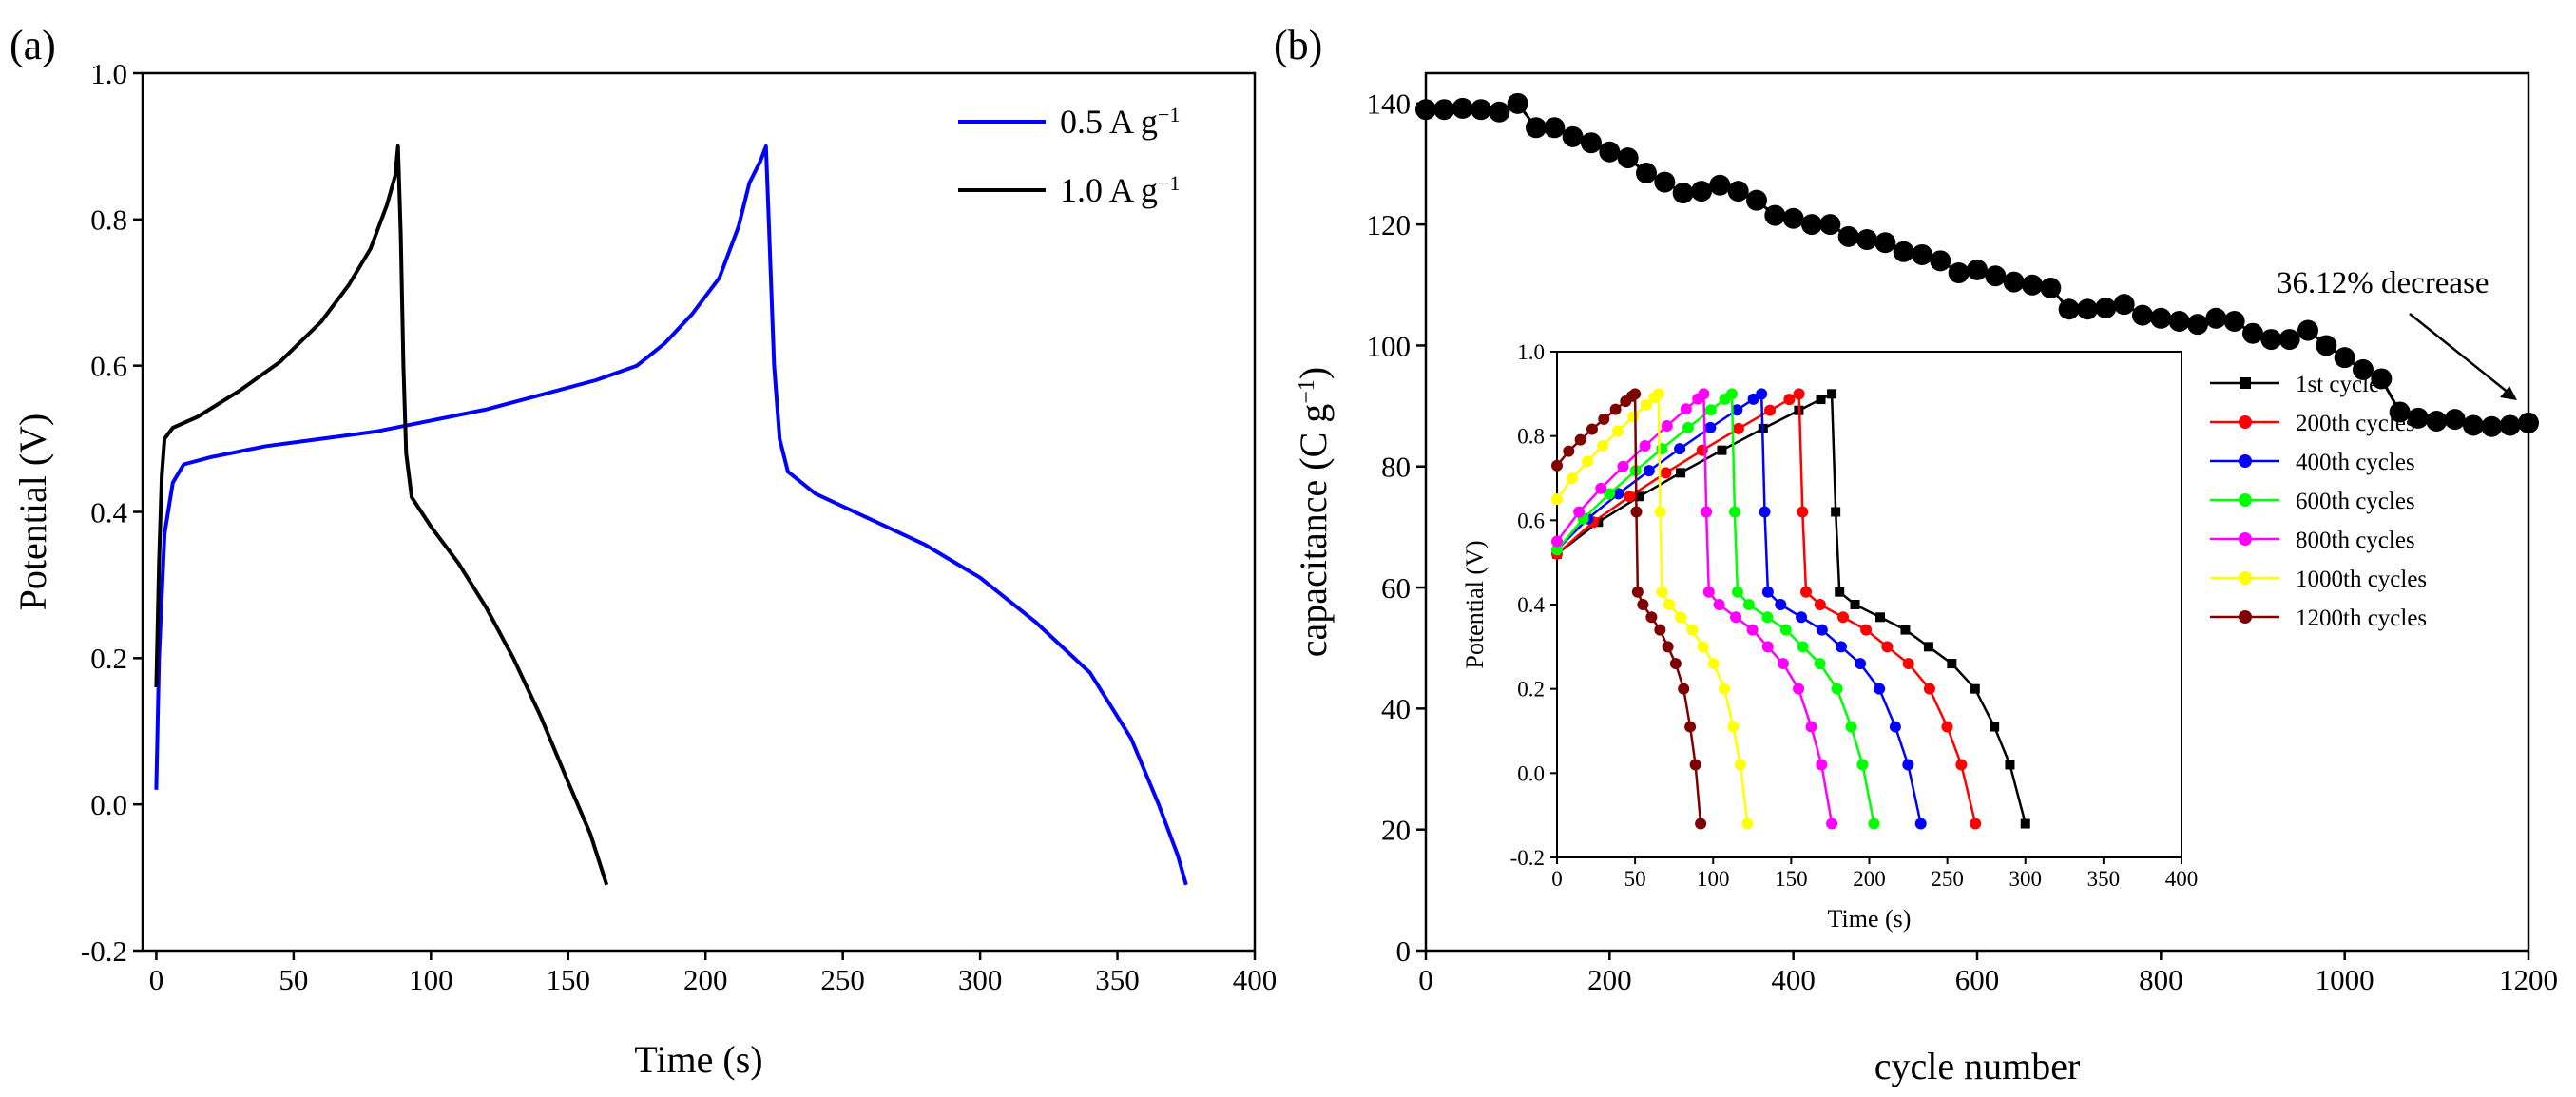  I want to click on y-axis-label: Potential (V), so click(1475, 604).